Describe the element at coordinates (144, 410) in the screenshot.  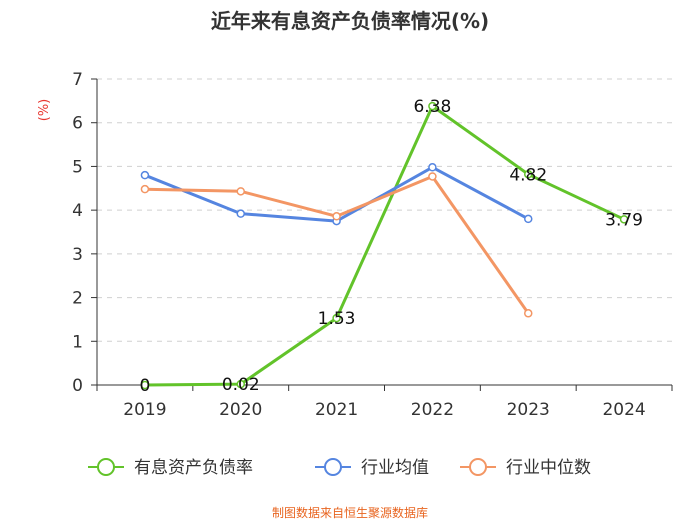
I see `x-tick-label: 2019` at that location.